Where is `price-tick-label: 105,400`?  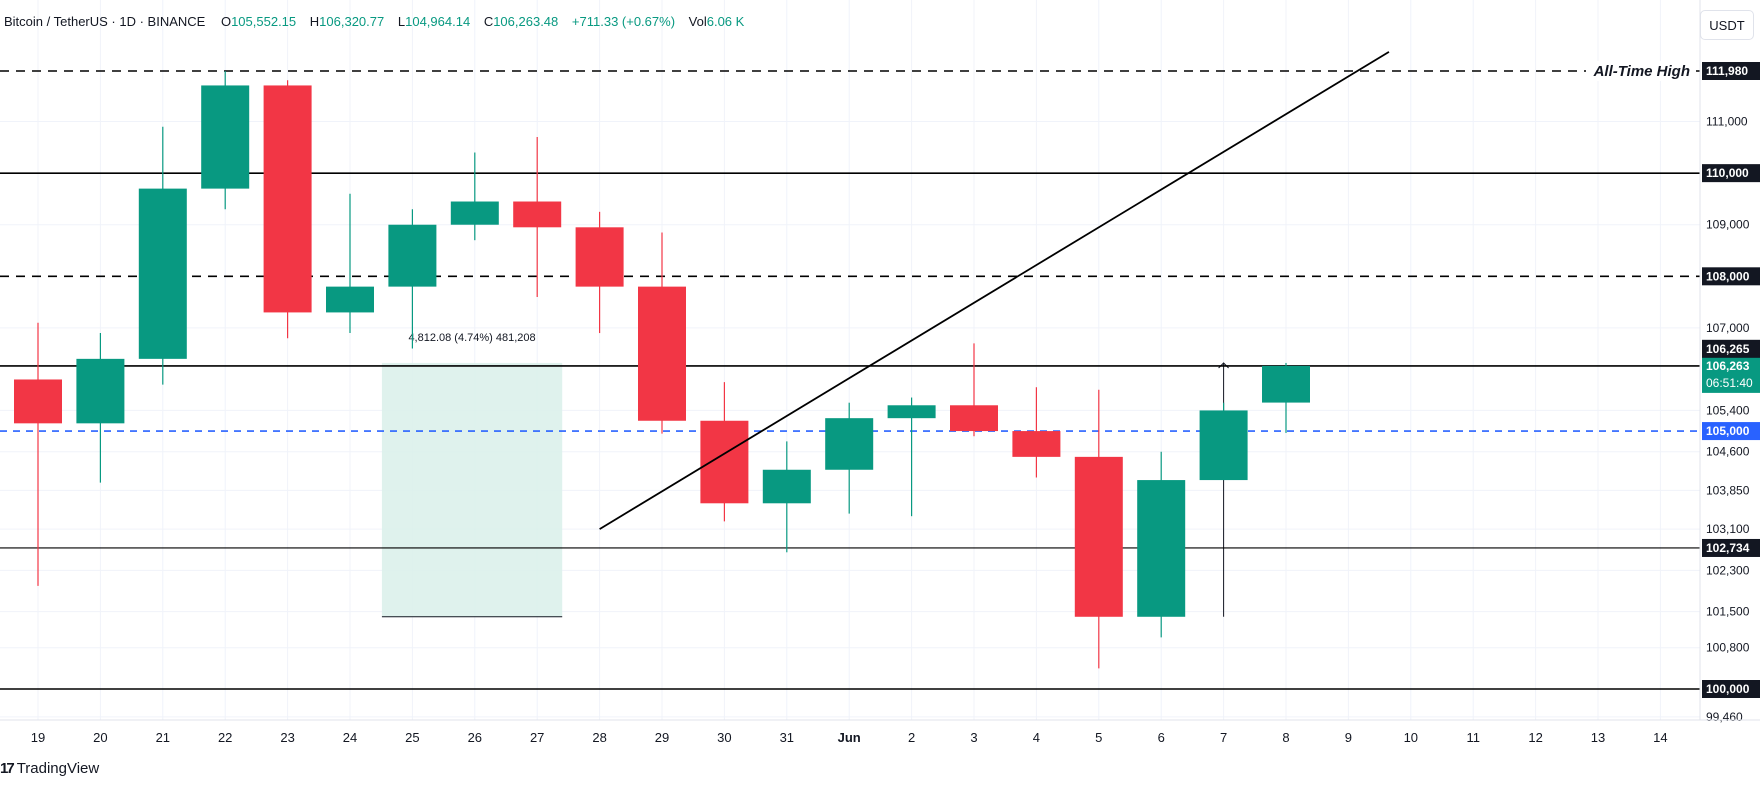
price-tick-label: 105,400 is located at coordinates (1728, 410).